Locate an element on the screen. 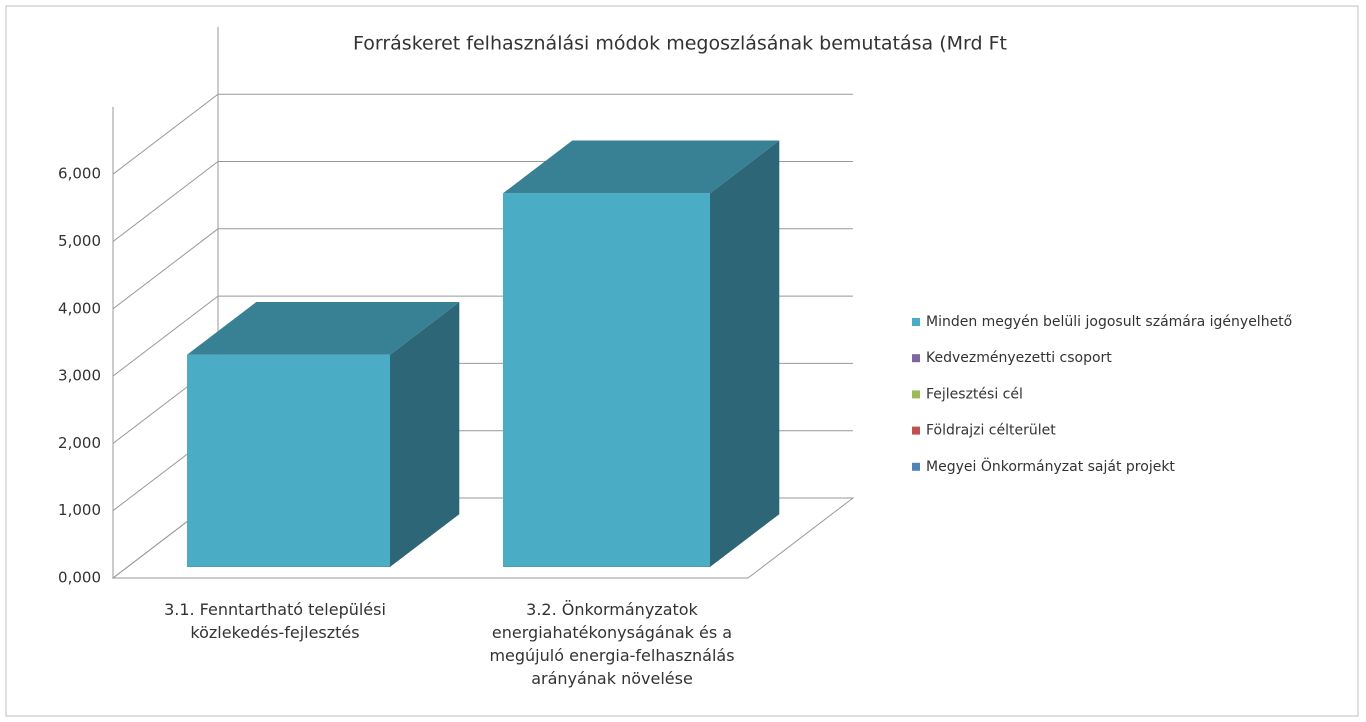  legend-label: Megyei Önkormányzat saját projekt is located at coordinates (1050, 466).